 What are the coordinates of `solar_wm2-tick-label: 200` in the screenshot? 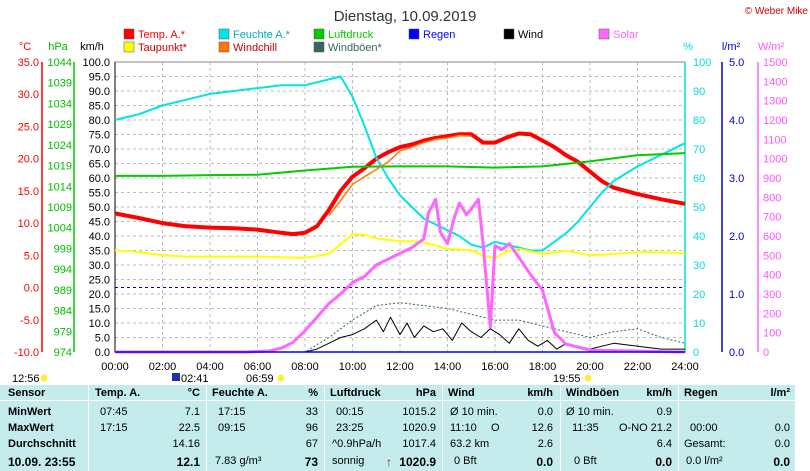 It's located at (772, 314).